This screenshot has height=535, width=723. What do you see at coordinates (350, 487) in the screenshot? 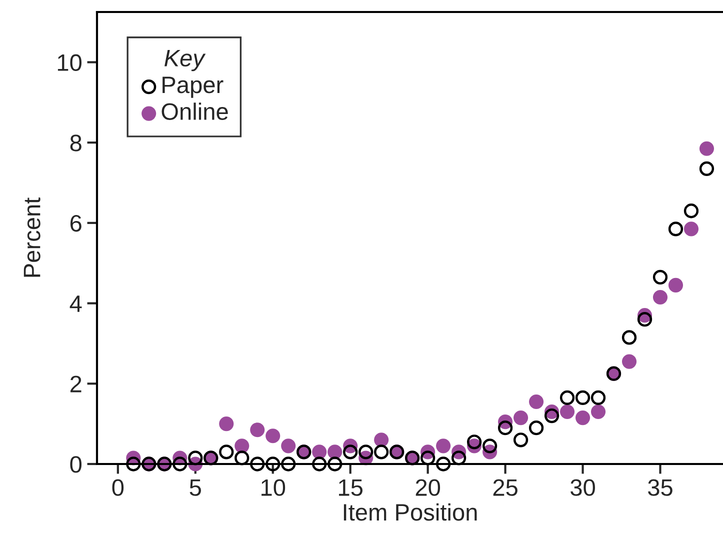
I see `x-tick-label: 15` at bounding box center [350, 487].